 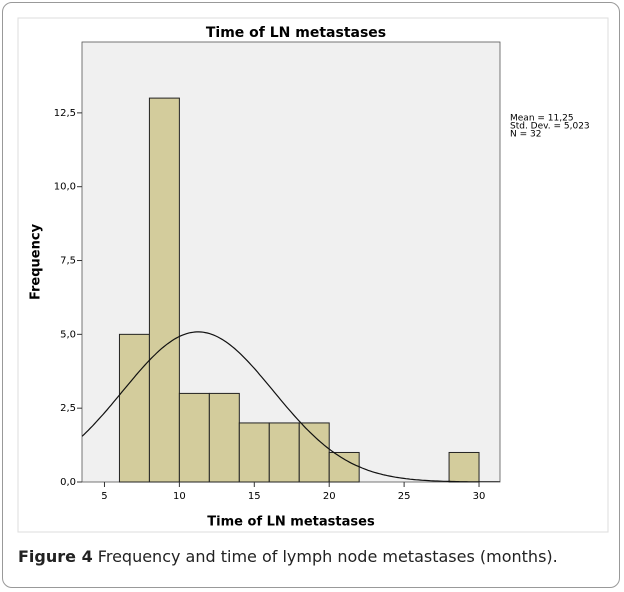 I want to click on stats-annotation: Mean = 11,25, so click(x=542, y=119).